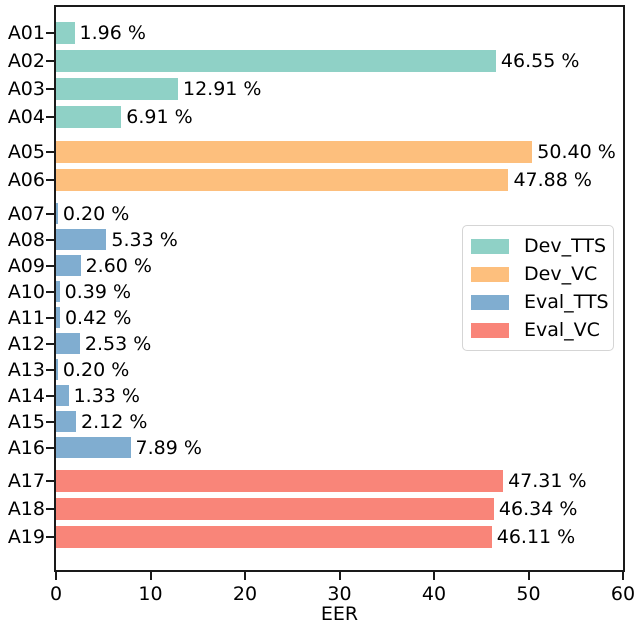 Image resolution: width=640 pixels, height=627 pixels. I want to click on legend-entry: Eval_TTS, so click(540, 302).